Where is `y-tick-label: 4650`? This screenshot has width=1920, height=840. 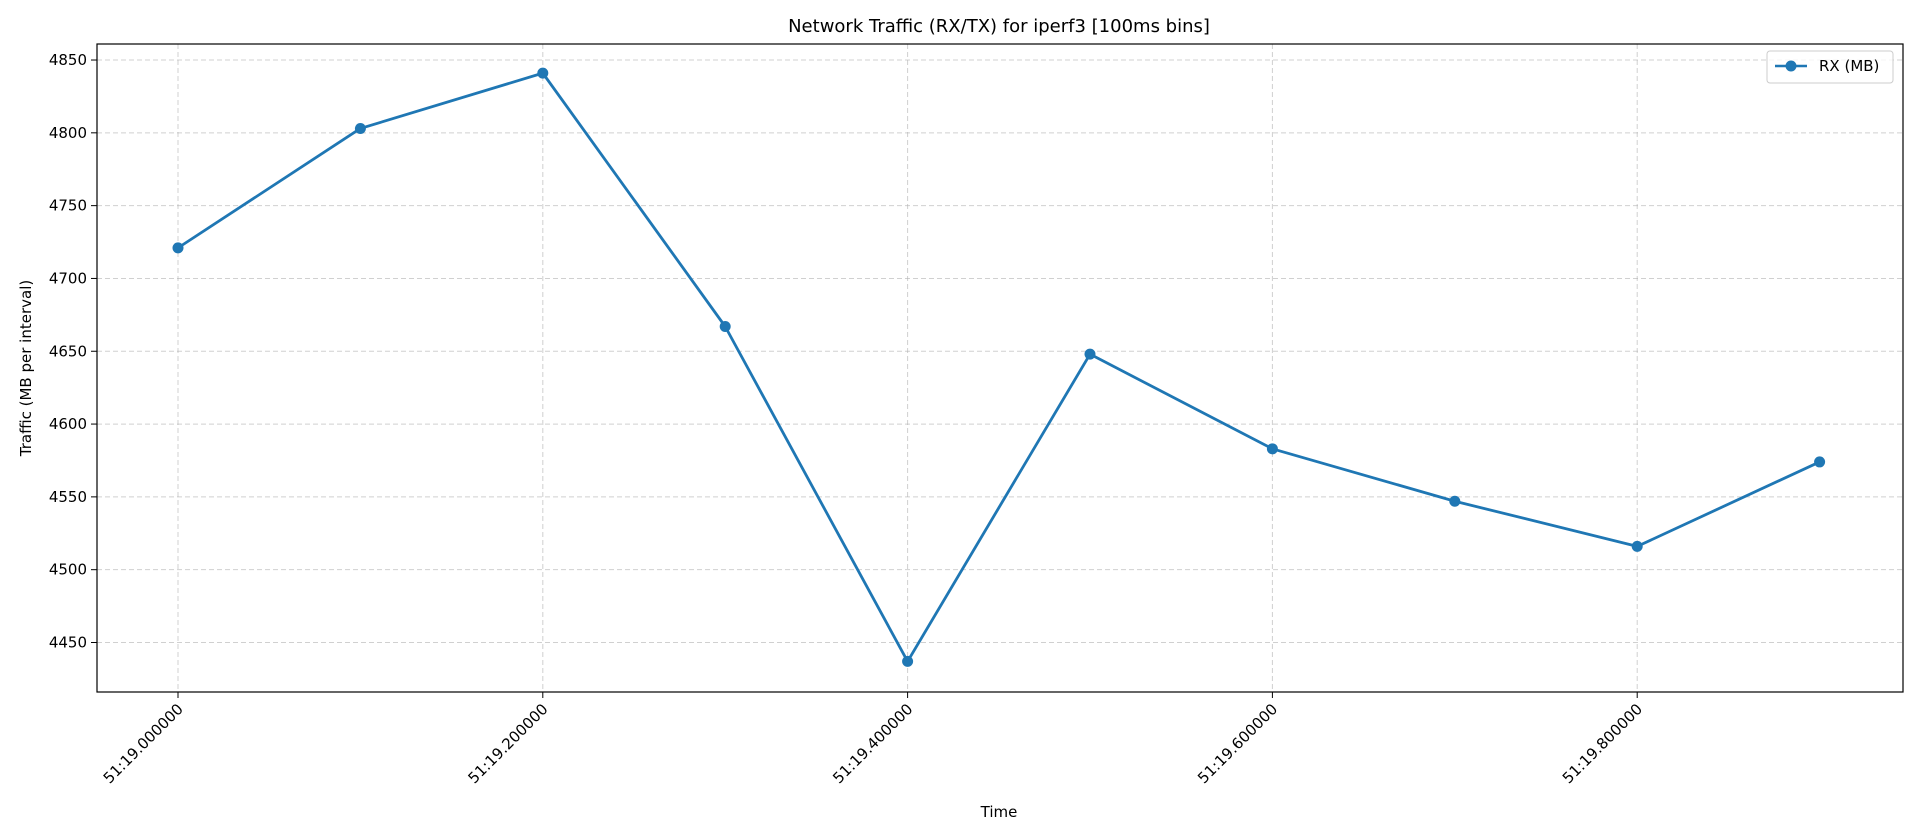
y-tick-label: 4650 is located at coordinates (68, 351).